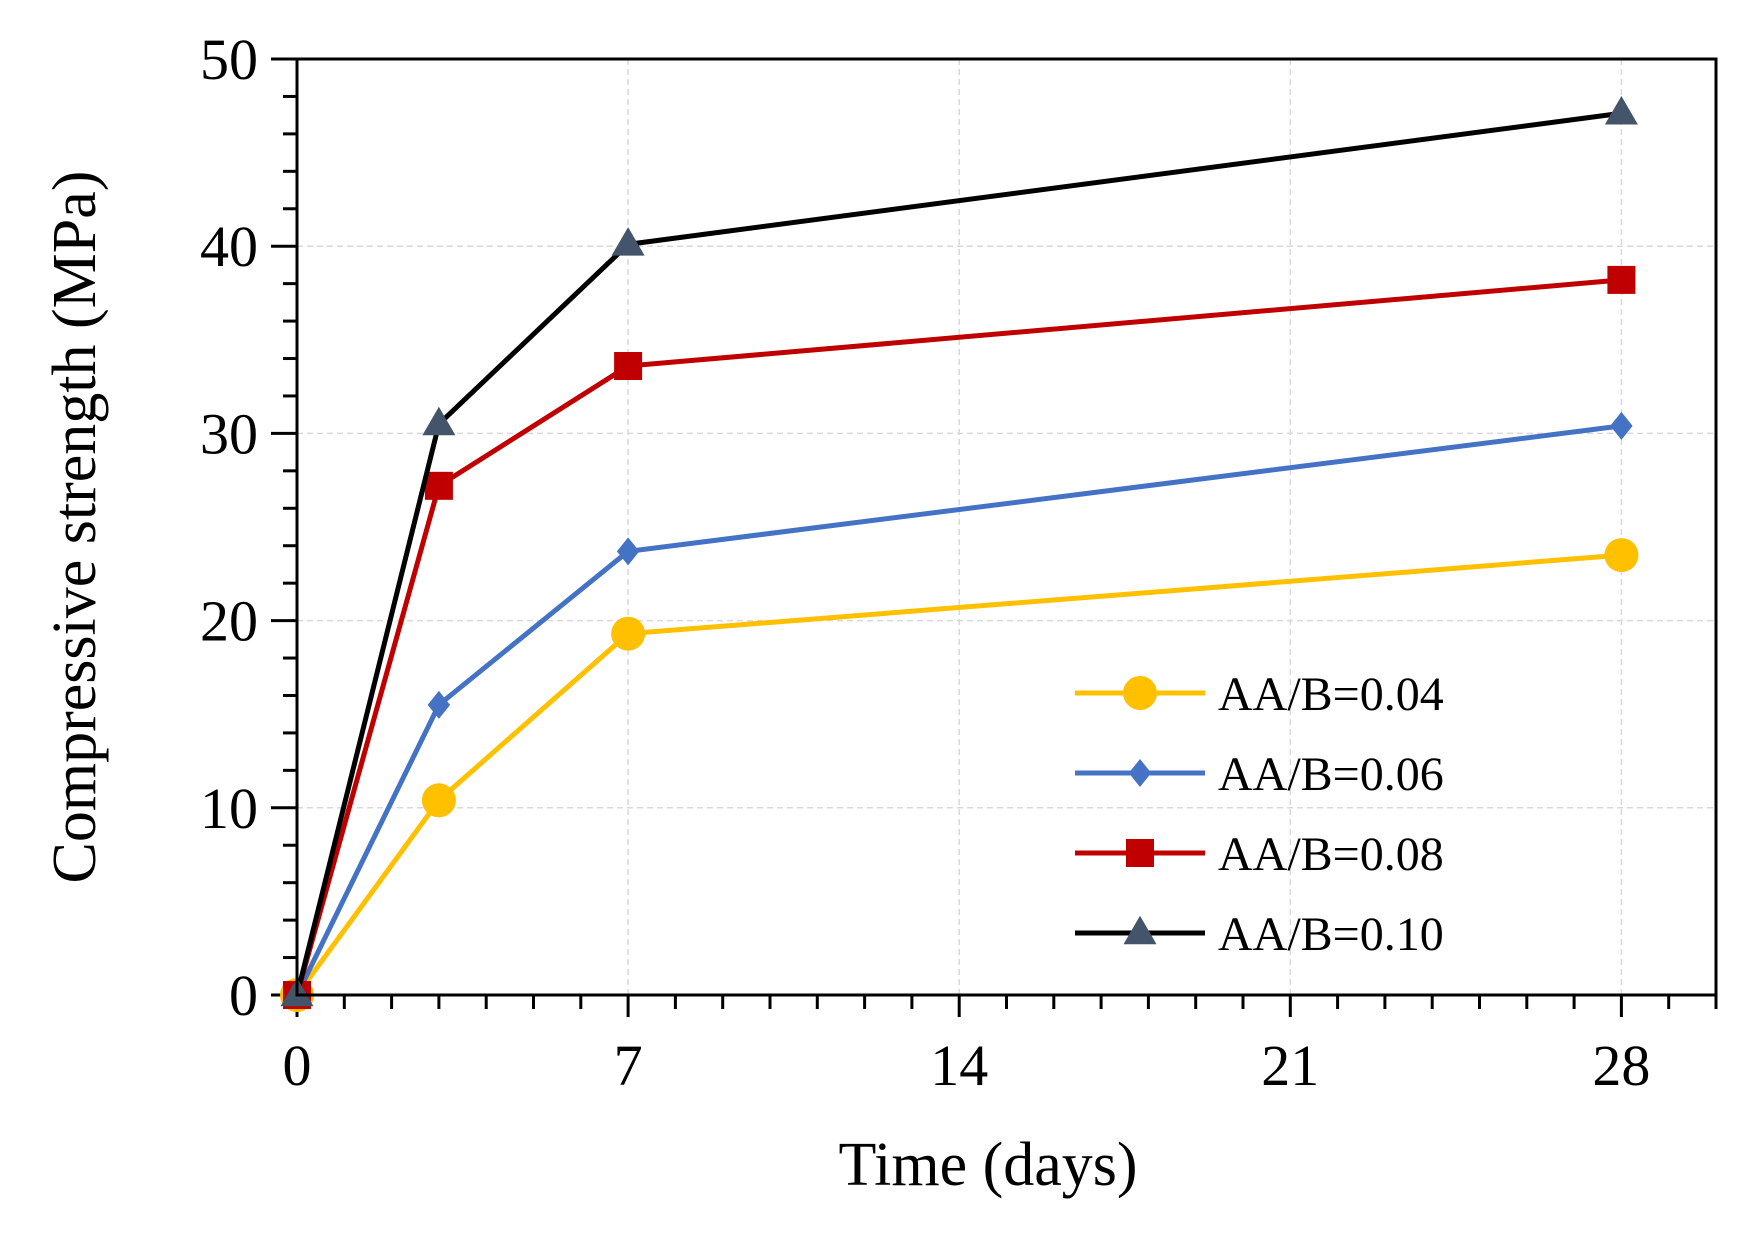 The width and height of the screenshot is (1746, 1235). Describe the element at coordinates (75, 527) in the screenshot. I see `y-axis-title: Compressive strength (MPa)` at that location.